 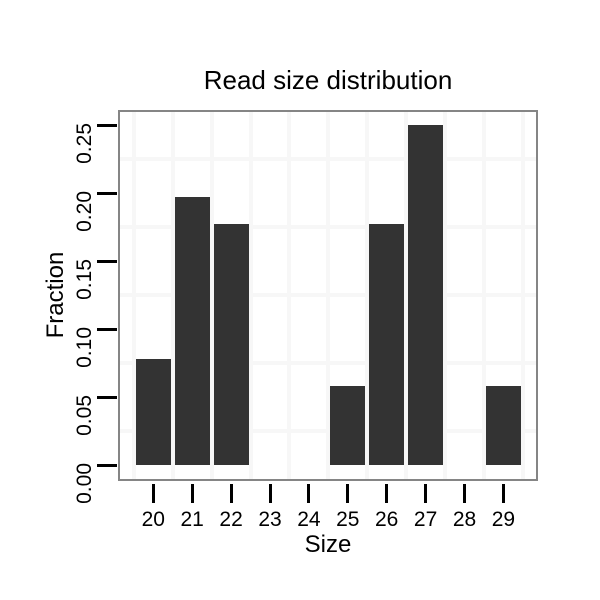 What do you see at coordinates (328, 80) in the screenshot?
I see `chart-title: Read size distribution` at bounding box center [328, 80].